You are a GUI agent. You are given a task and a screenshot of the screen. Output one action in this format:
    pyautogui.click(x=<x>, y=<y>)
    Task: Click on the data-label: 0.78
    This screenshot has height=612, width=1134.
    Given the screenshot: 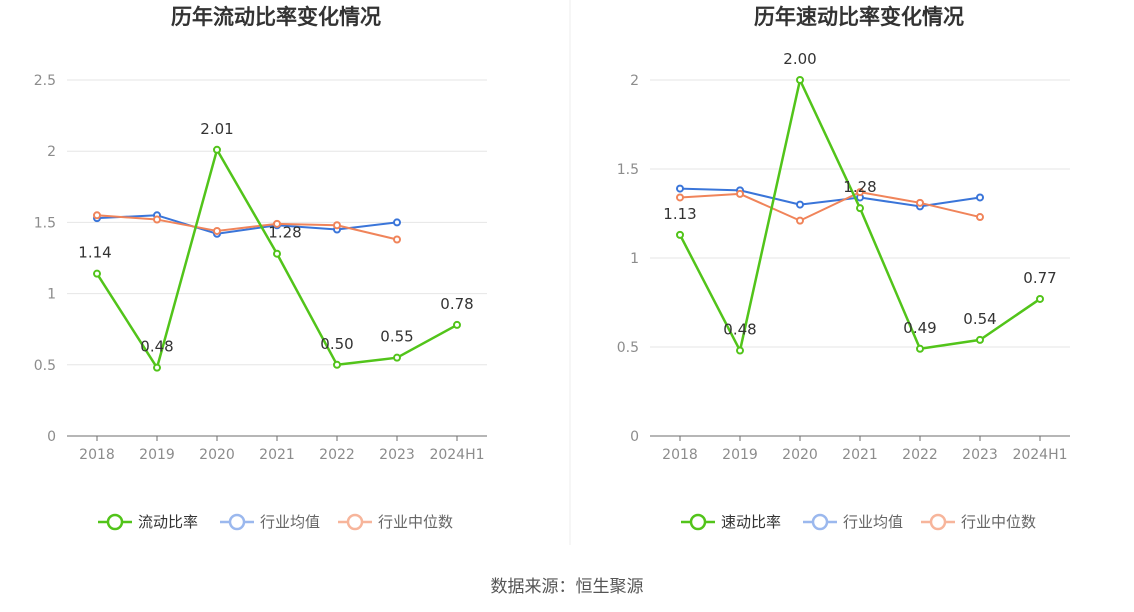 What is the action you would take?
    pyautogui.click(x=456, y=304)
    